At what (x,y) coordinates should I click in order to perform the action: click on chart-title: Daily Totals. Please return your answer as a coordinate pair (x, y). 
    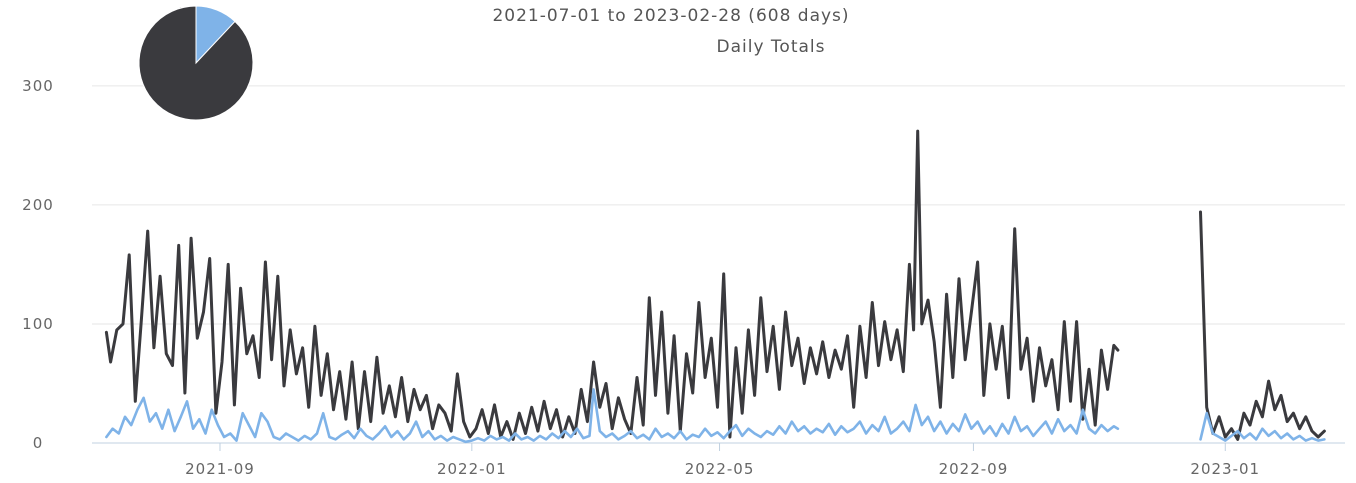
    Looking at the image, I should click on (771, 47).